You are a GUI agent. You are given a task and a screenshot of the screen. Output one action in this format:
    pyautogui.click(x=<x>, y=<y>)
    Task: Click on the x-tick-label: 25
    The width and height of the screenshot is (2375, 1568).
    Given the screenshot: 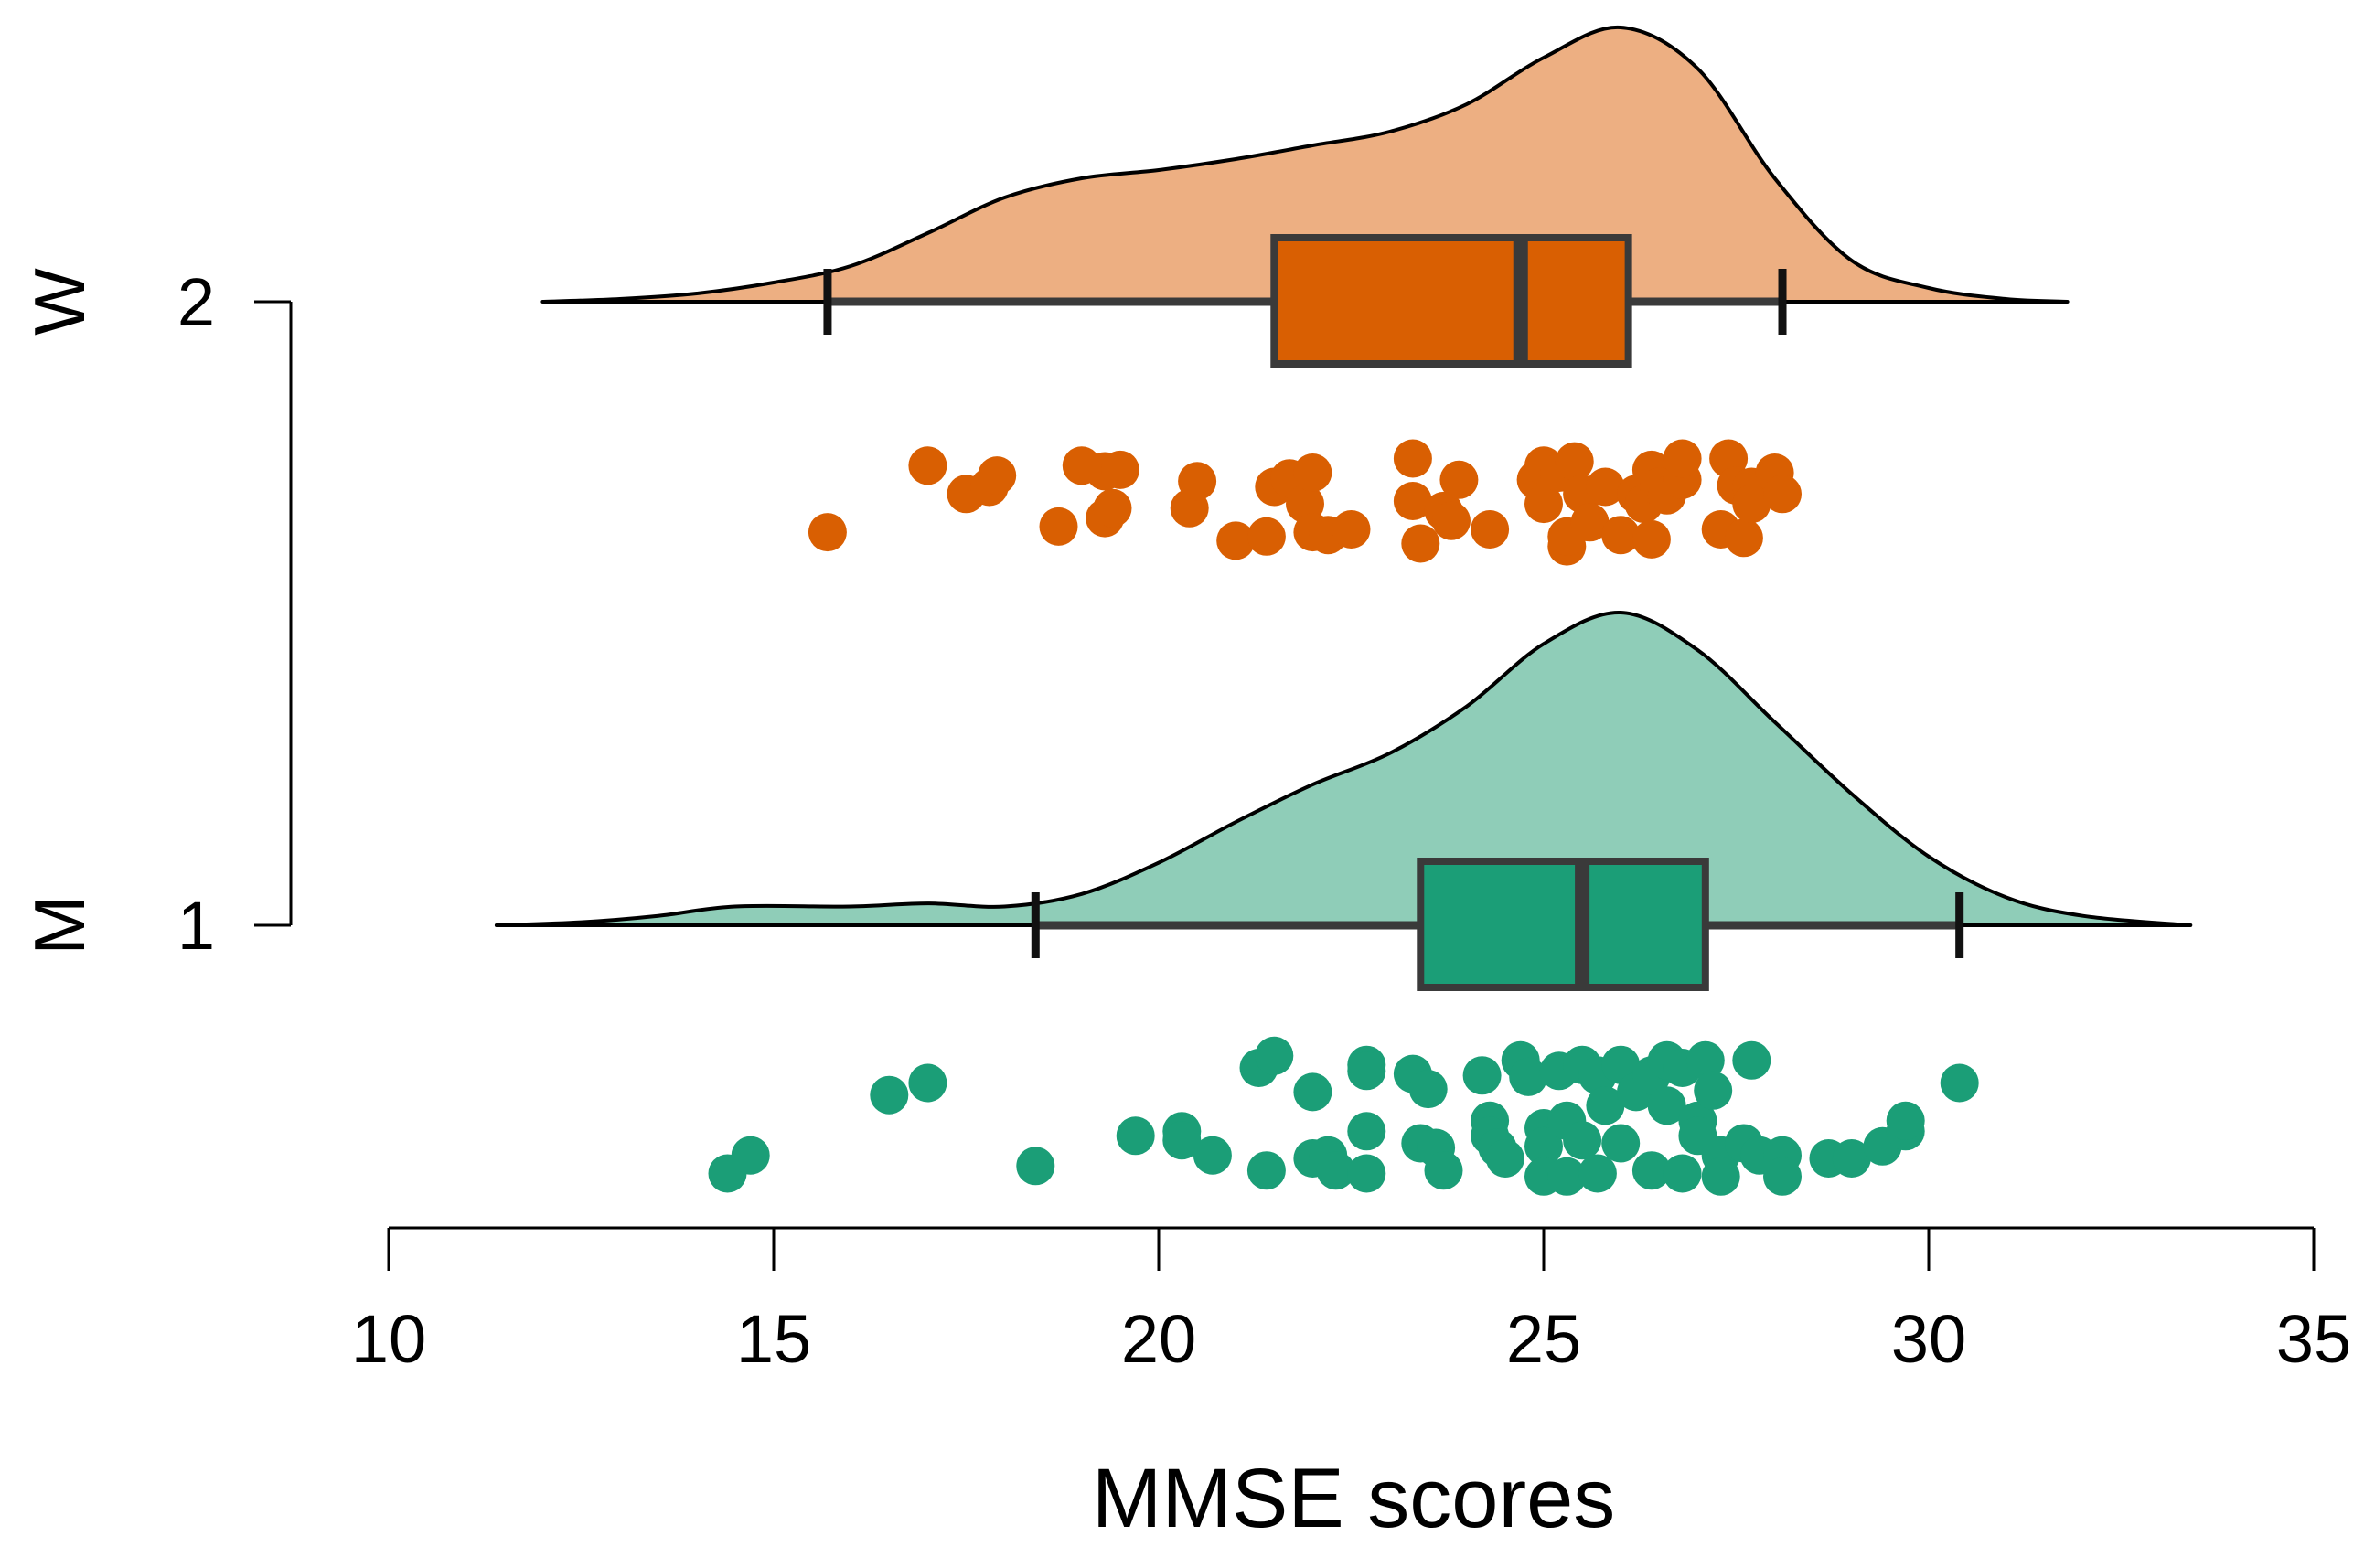 What is the action you would take?
    pyautogui.click(x=1543, y=1339)
    